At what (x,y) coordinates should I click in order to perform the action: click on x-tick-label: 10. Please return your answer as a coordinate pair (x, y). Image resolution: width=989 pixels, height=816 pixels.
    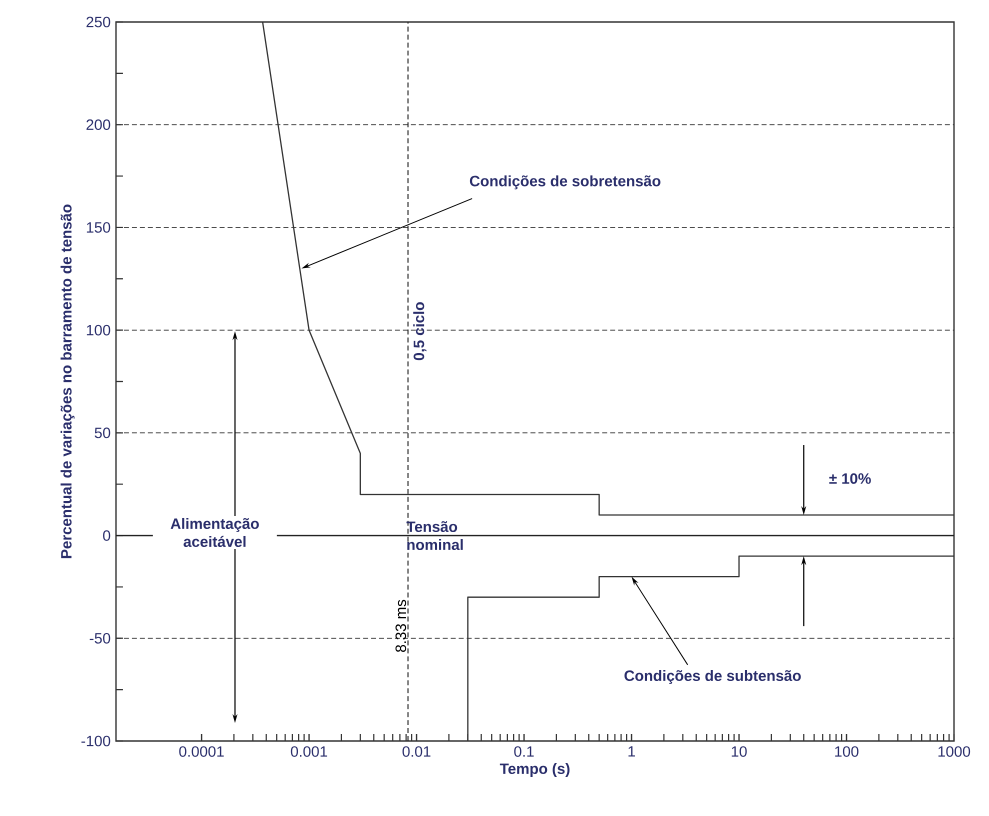
    Looking at the image, I should click on (739, 751).